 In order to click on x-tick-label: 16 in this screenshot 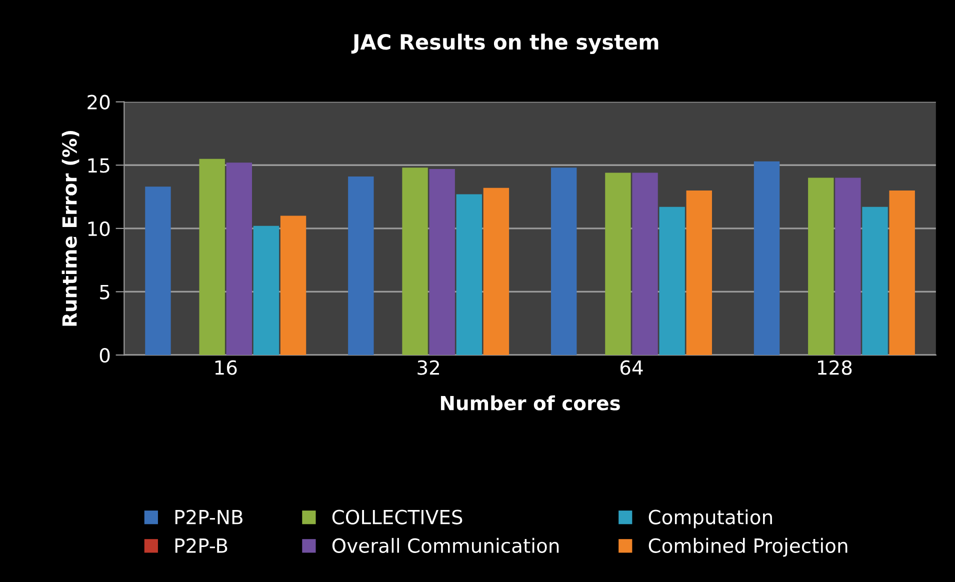, I will do `click(226, 367)`.